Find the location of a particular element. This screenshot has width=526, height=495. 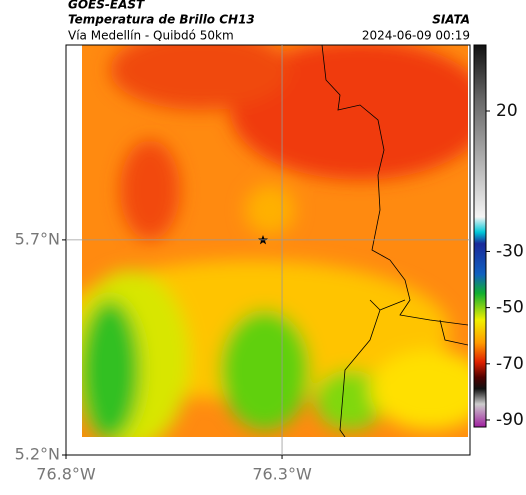

colorbar-tick-label: -50 is located at coordinates (510, 308).